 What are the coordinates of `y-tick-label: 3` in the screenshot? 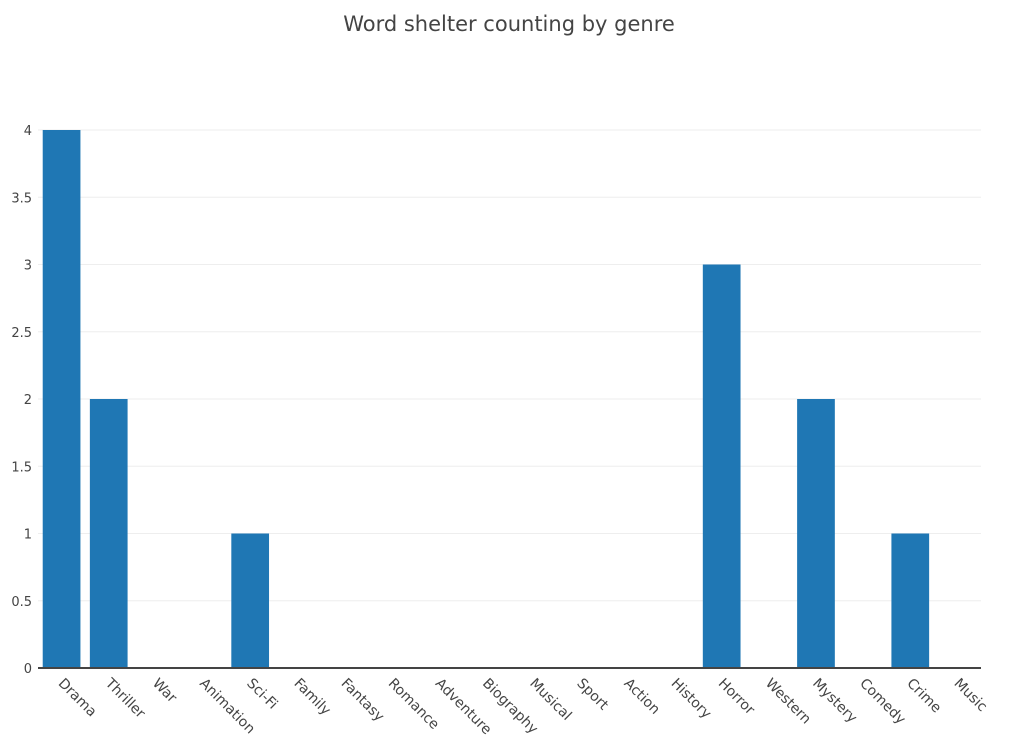 It's located at (28, 266).